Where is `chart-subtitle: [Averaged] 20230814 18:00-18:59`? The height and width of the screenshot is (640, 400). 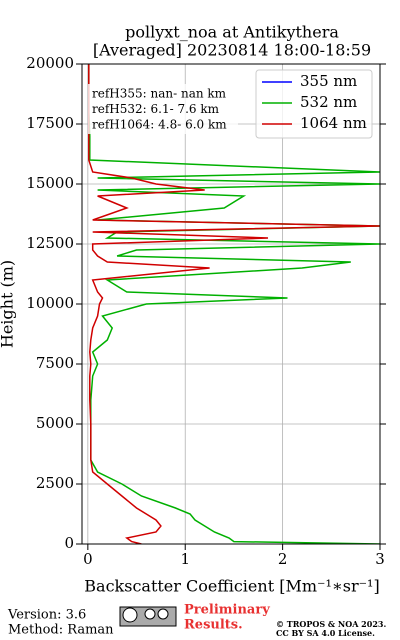 chart-subtitle: [Averaged] 20230814 18:00-18:59 is located at coordinates (232, 50).